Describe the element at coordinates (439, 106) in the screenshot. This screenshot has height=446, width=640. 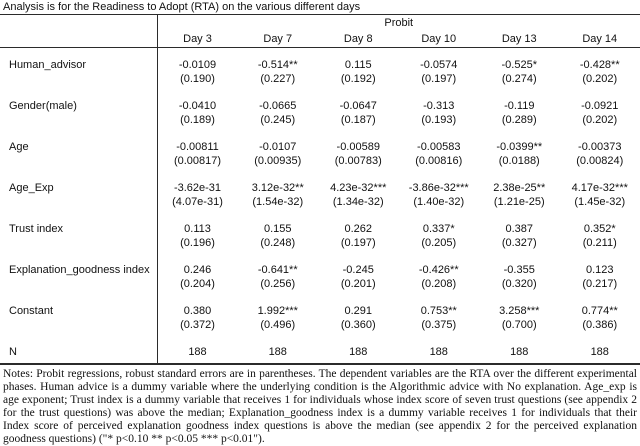
I see `coefficient-cell: -0.313` at that location.